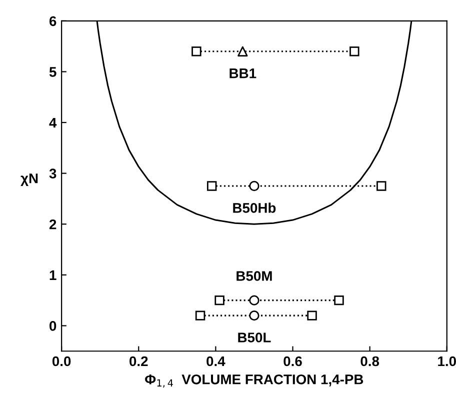 This screenshot has height=418, width=456. What do you see at coordinates (216, 361) in the screenshot?
I see `x-tick-label: 0.4` at bounding box center [216, 361].